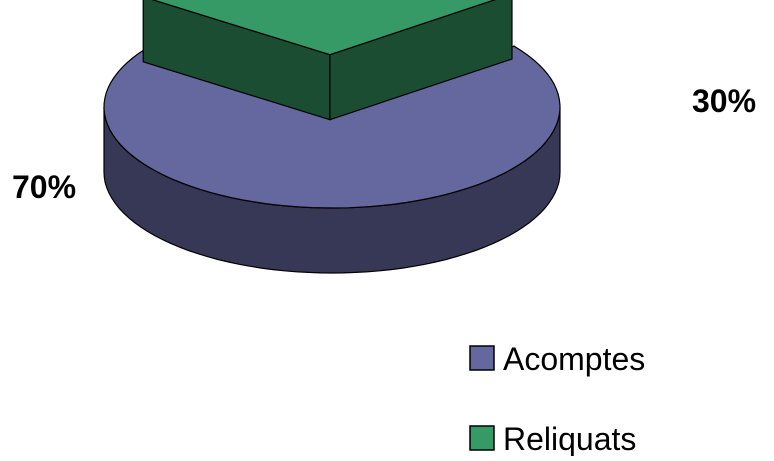 This screenshot has height=461, width=774. I want to click on slice-top, so click(323, 28).